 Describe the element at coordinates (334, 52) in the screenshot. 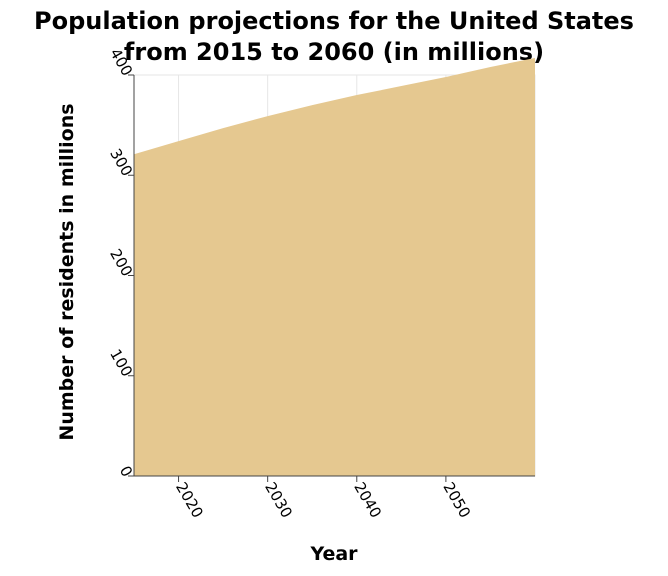

I see `chart-title-line-2: from 2015 to 2060 (in millions)` at that location.